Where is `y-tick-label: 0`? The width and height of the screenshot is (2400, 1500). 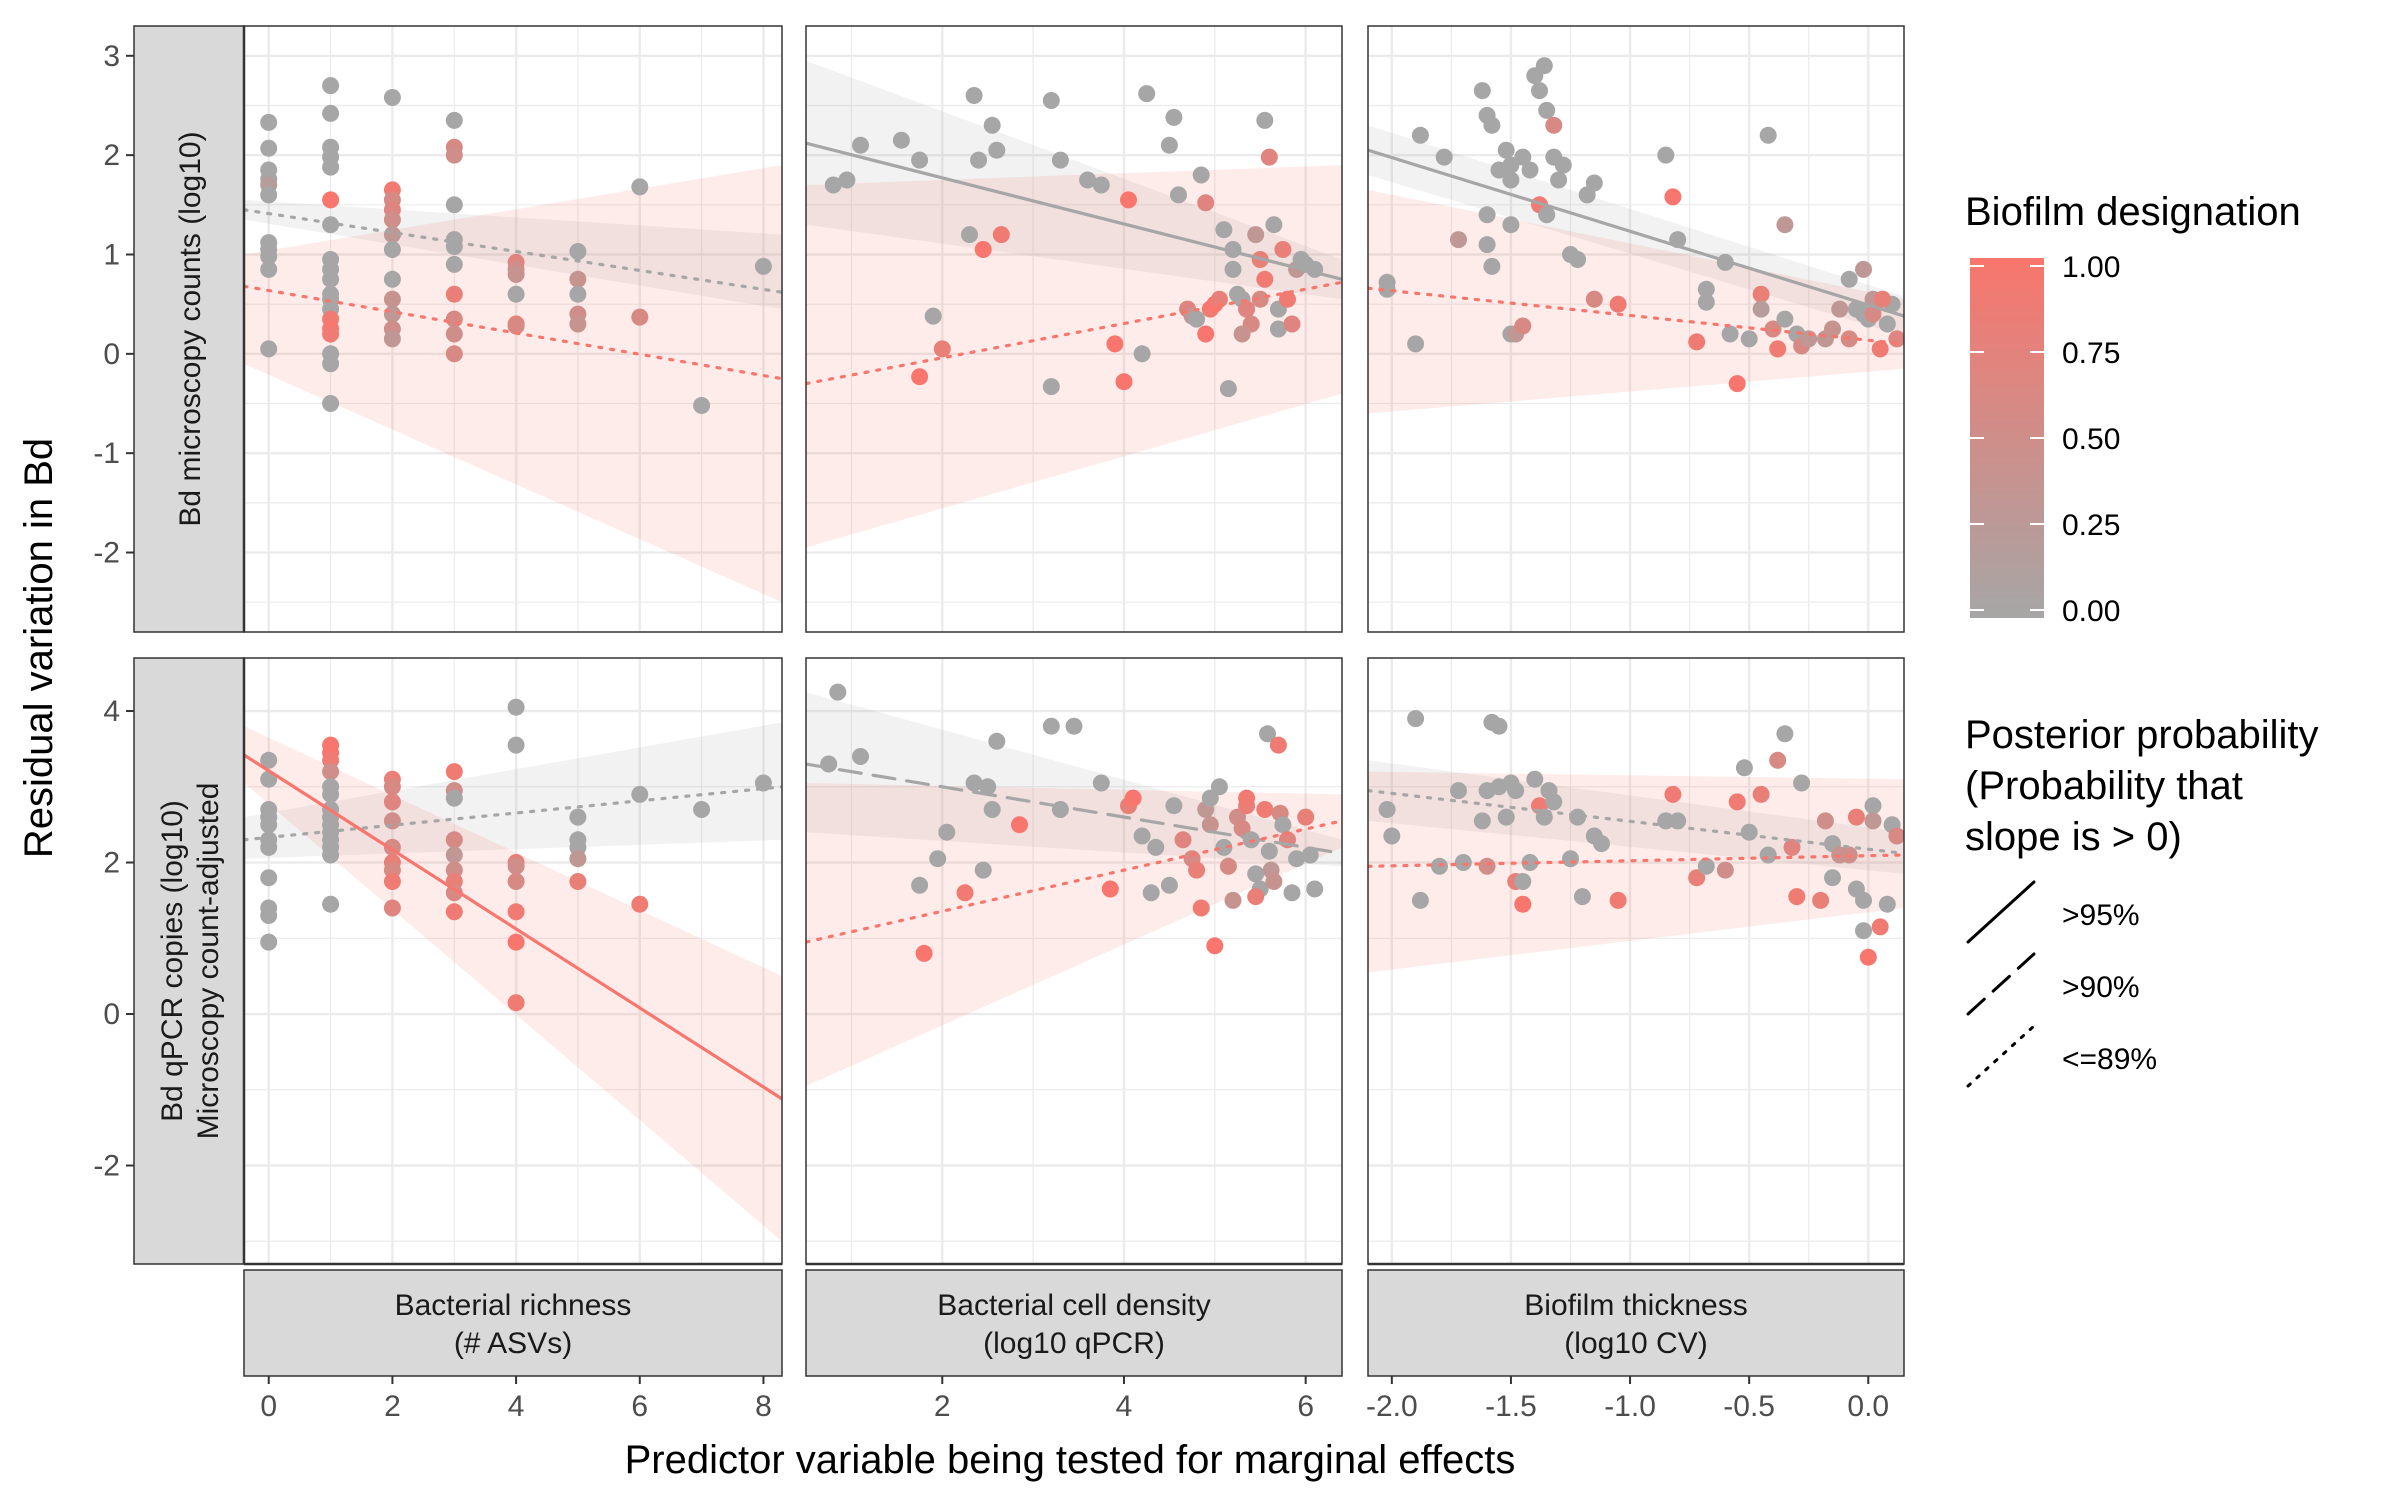 y-tick-label: 0 is located at coordinates (111, 1014).